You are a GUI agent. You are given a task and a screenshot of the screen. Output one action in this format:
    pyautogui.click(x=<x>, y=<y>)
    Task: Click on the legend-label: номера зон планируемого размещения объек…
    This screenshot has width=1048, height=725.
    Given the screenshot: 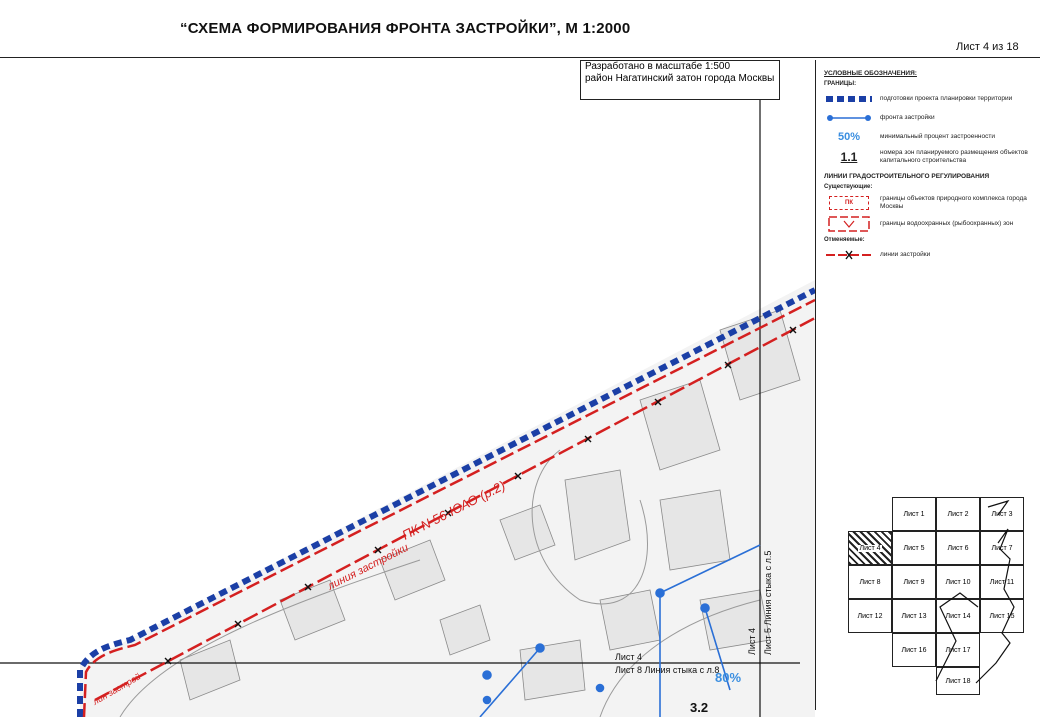 What is the action you would take?
    pyautogui.click(x=954, y=156)
    